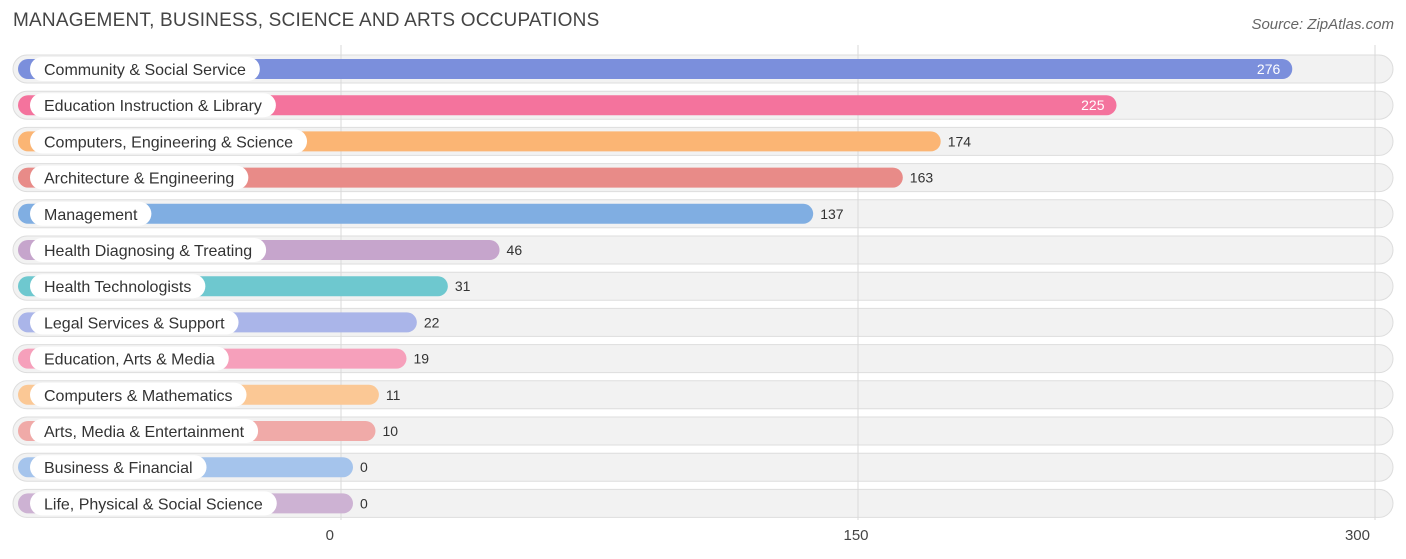 This screenshot has height=559, width=1406. I want to click on category-label: Computers & Mathematics, so click(138, 396).